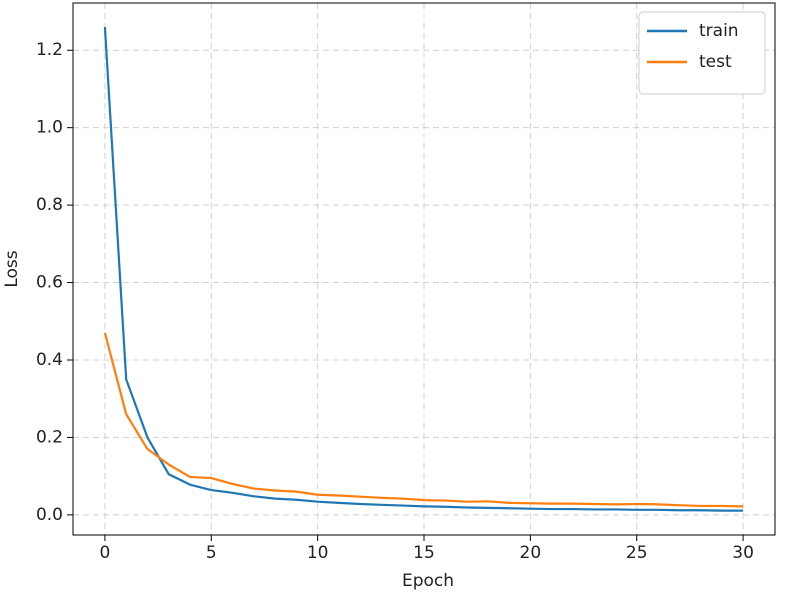 The width and height of the screenshot is (786, 595). What do you see at coordinates (49, 128) in the screenshot?
I see `y-tick-label: 1.0` at bounding box center [49, 128].